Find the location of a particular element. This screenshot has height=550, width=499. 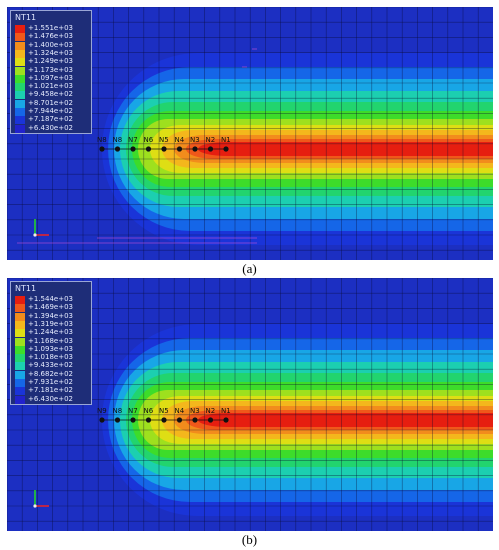

legend-row: +1.476e+03 is located at coordinates (53, 37).